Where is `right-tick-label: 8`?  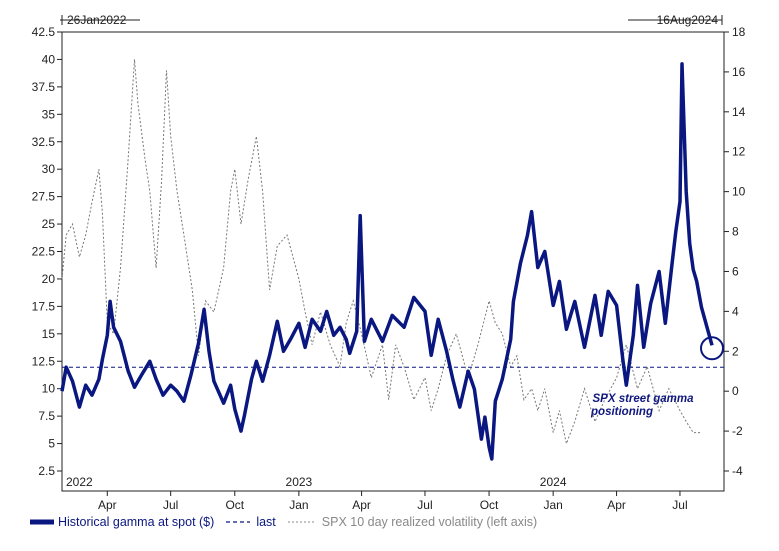
right-tick-label: 8 is located at coordinates (735, 232).